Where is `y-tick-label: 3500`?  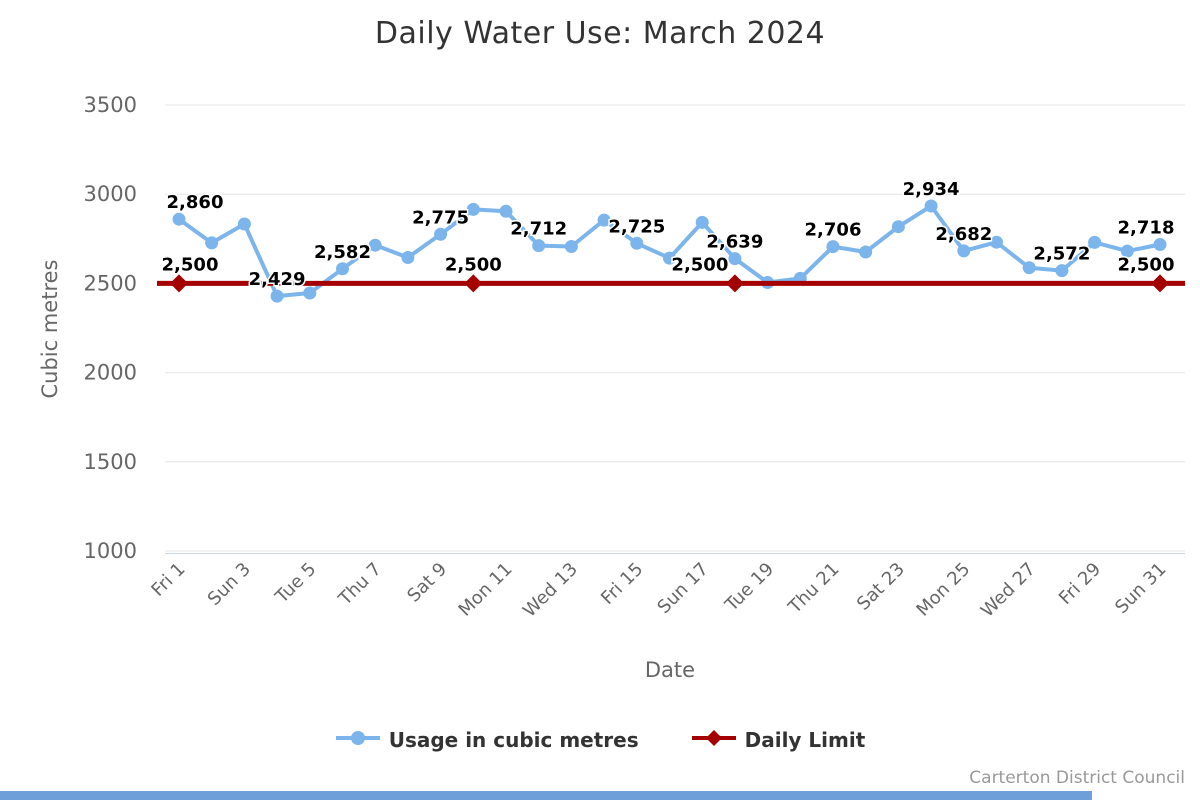
y-tick-label: 3500 is located at coordinates (110, 105).